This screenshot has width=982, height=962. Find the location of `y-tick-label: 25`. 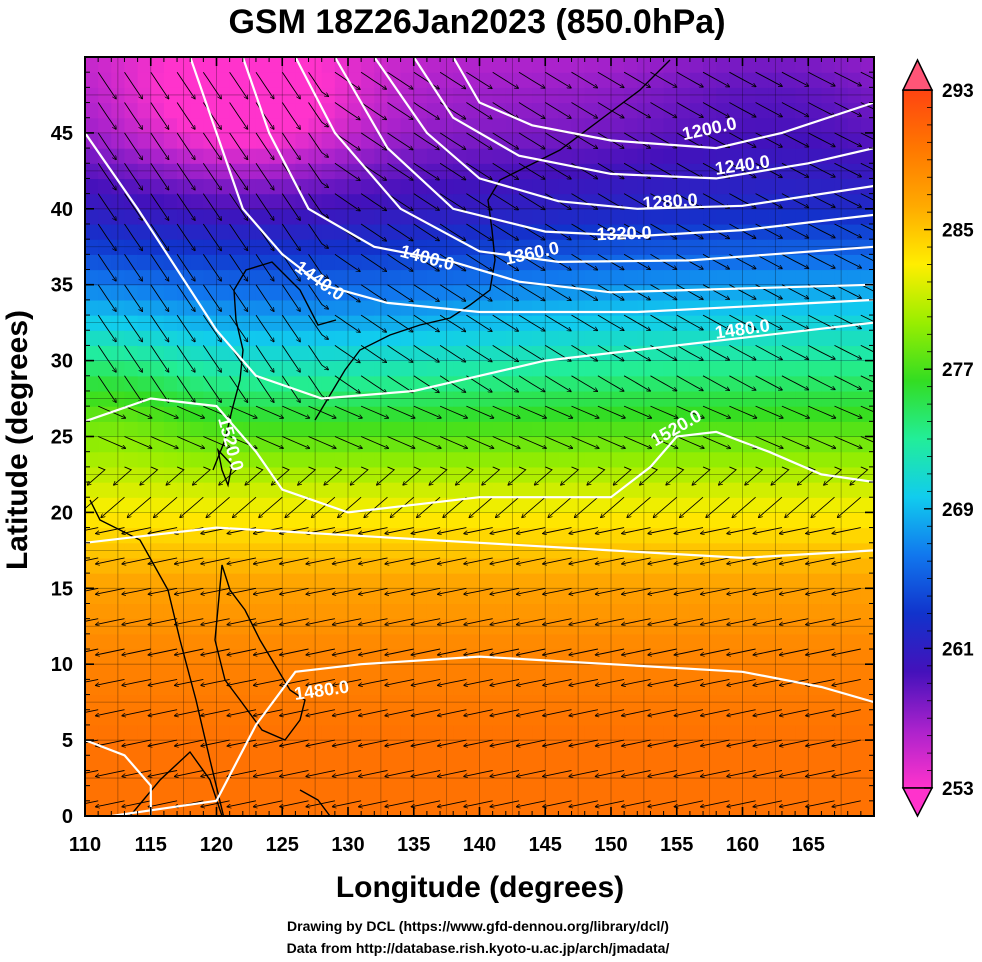

y-tick-label: 25 is located at coordinates (62, 438).